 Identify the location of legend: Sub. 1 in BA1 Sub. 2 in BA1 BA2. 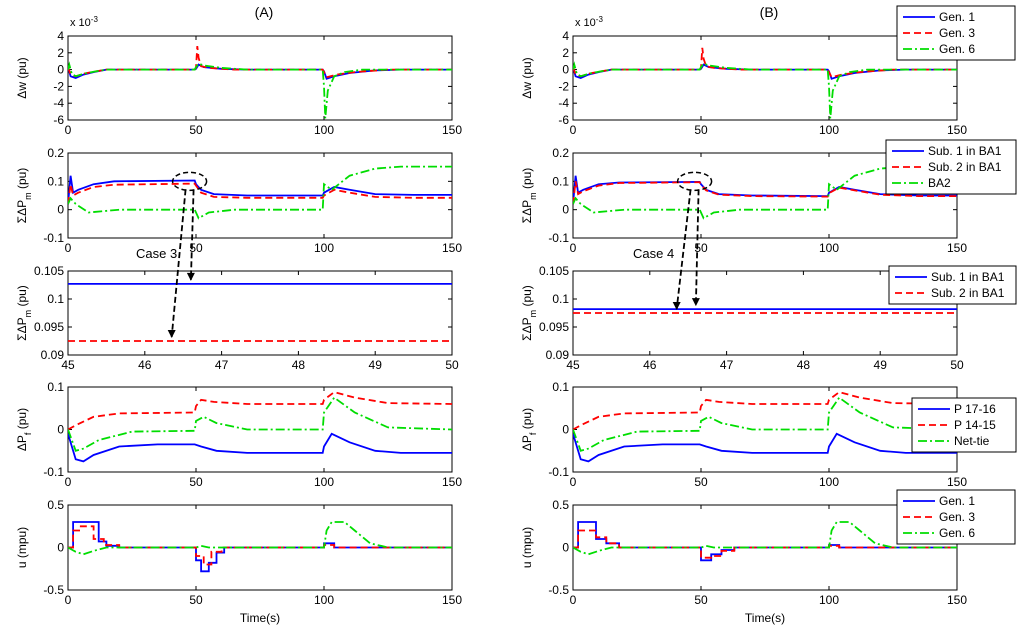
(951, 167).